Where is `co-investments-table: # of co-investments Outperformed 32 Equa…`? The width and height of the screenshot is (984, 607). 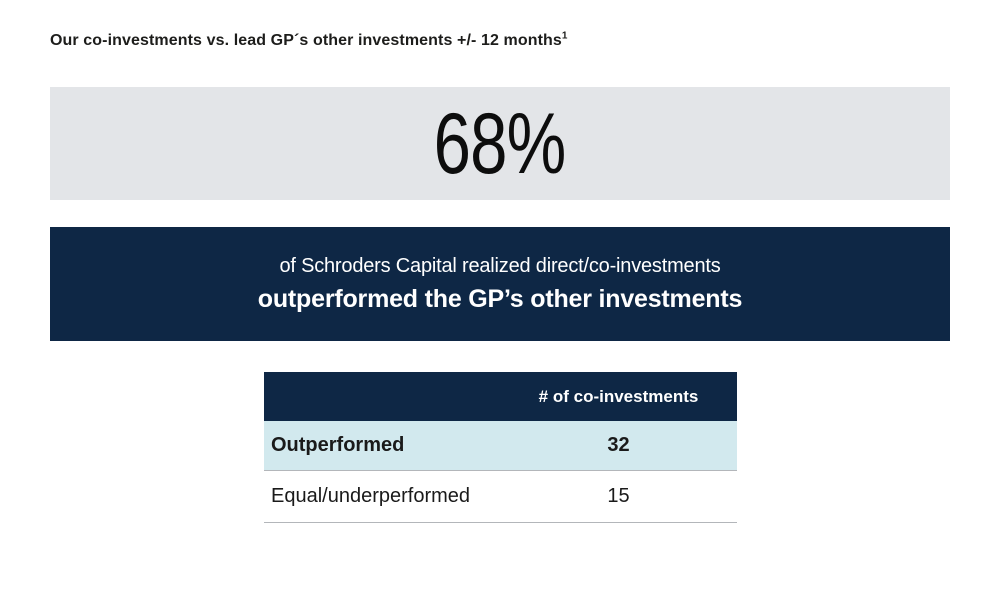
co-investments-table: # of co-investments Outperformed 32 Equa… is located at coordinates (500, 447).